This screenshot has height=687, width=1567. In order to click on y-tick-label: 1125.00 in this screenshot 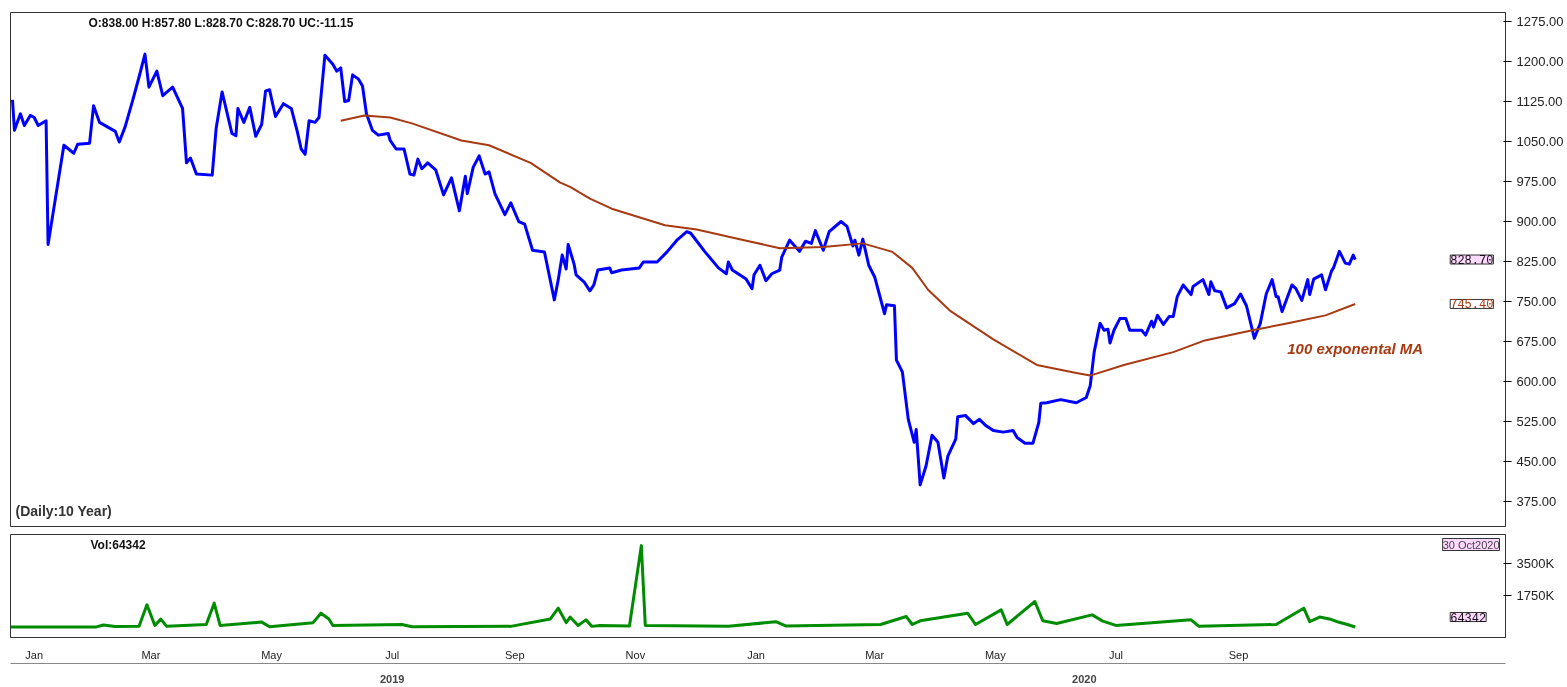, I will do `click(1539, 102)`.